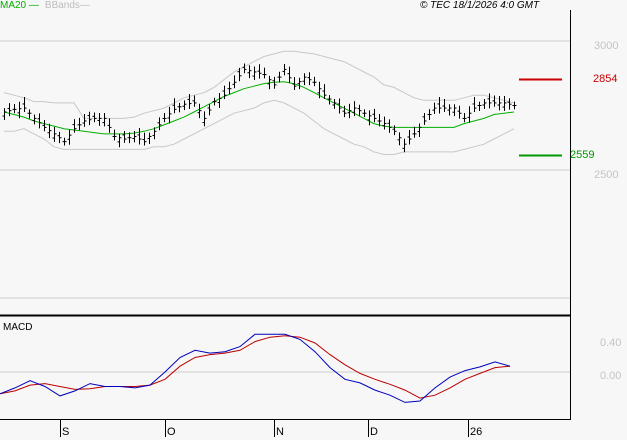  Describe the element at coordinates (171, 432) in the screenshot. I see `date-label: O` at that location.